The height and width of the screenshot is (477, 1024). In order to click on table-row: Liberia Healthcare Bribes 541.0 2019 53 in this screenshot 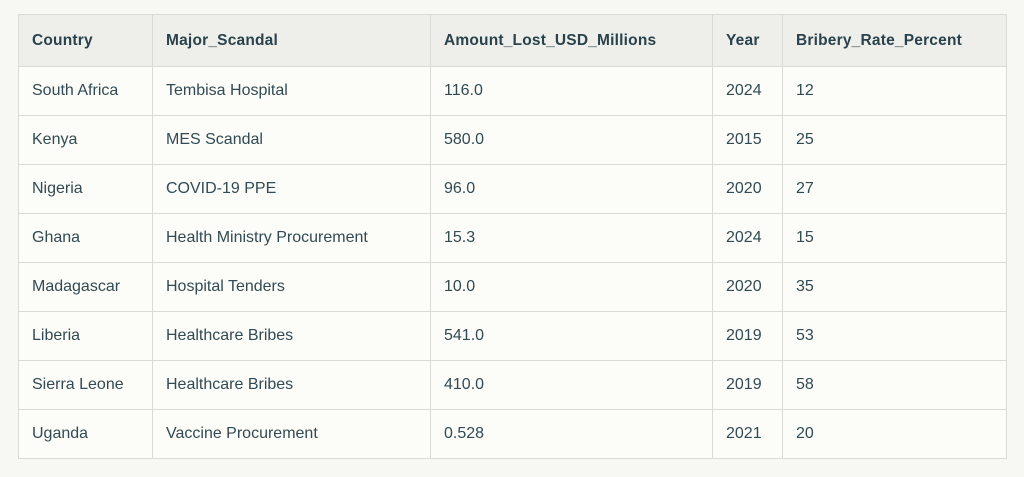, I will do `click(512, 336)`.